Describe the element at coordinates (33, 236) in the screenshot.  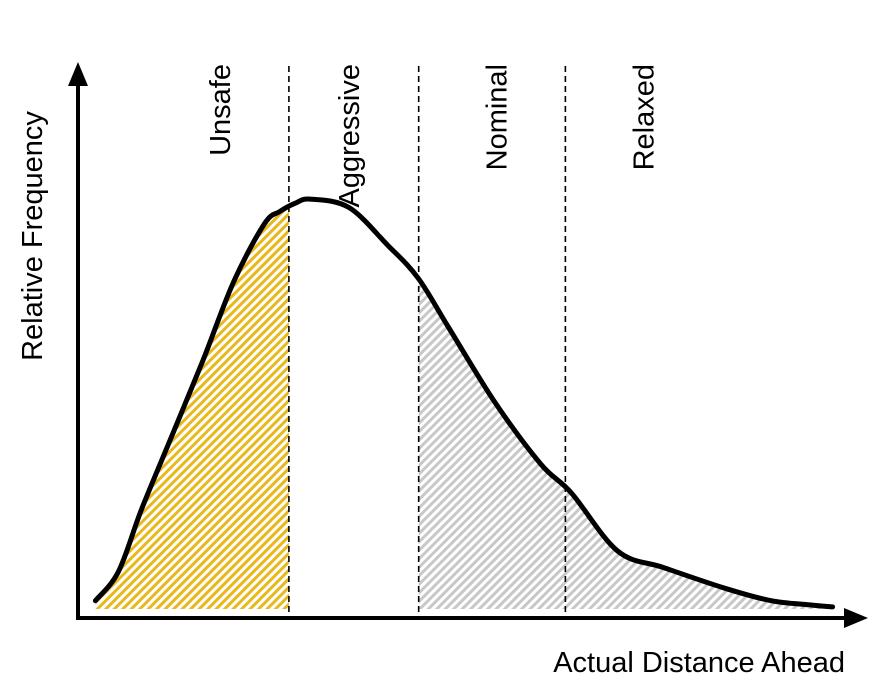
I see `y-axis-label: Relative Frequency` at that location.